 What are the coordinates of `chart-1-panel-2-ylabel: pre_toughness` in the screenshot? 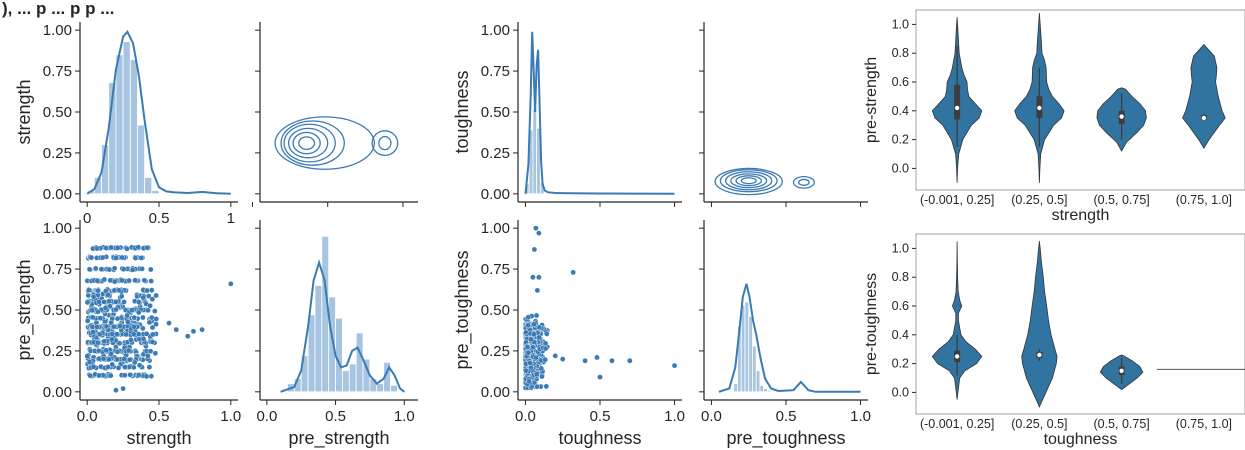 It's located at (462, 309).